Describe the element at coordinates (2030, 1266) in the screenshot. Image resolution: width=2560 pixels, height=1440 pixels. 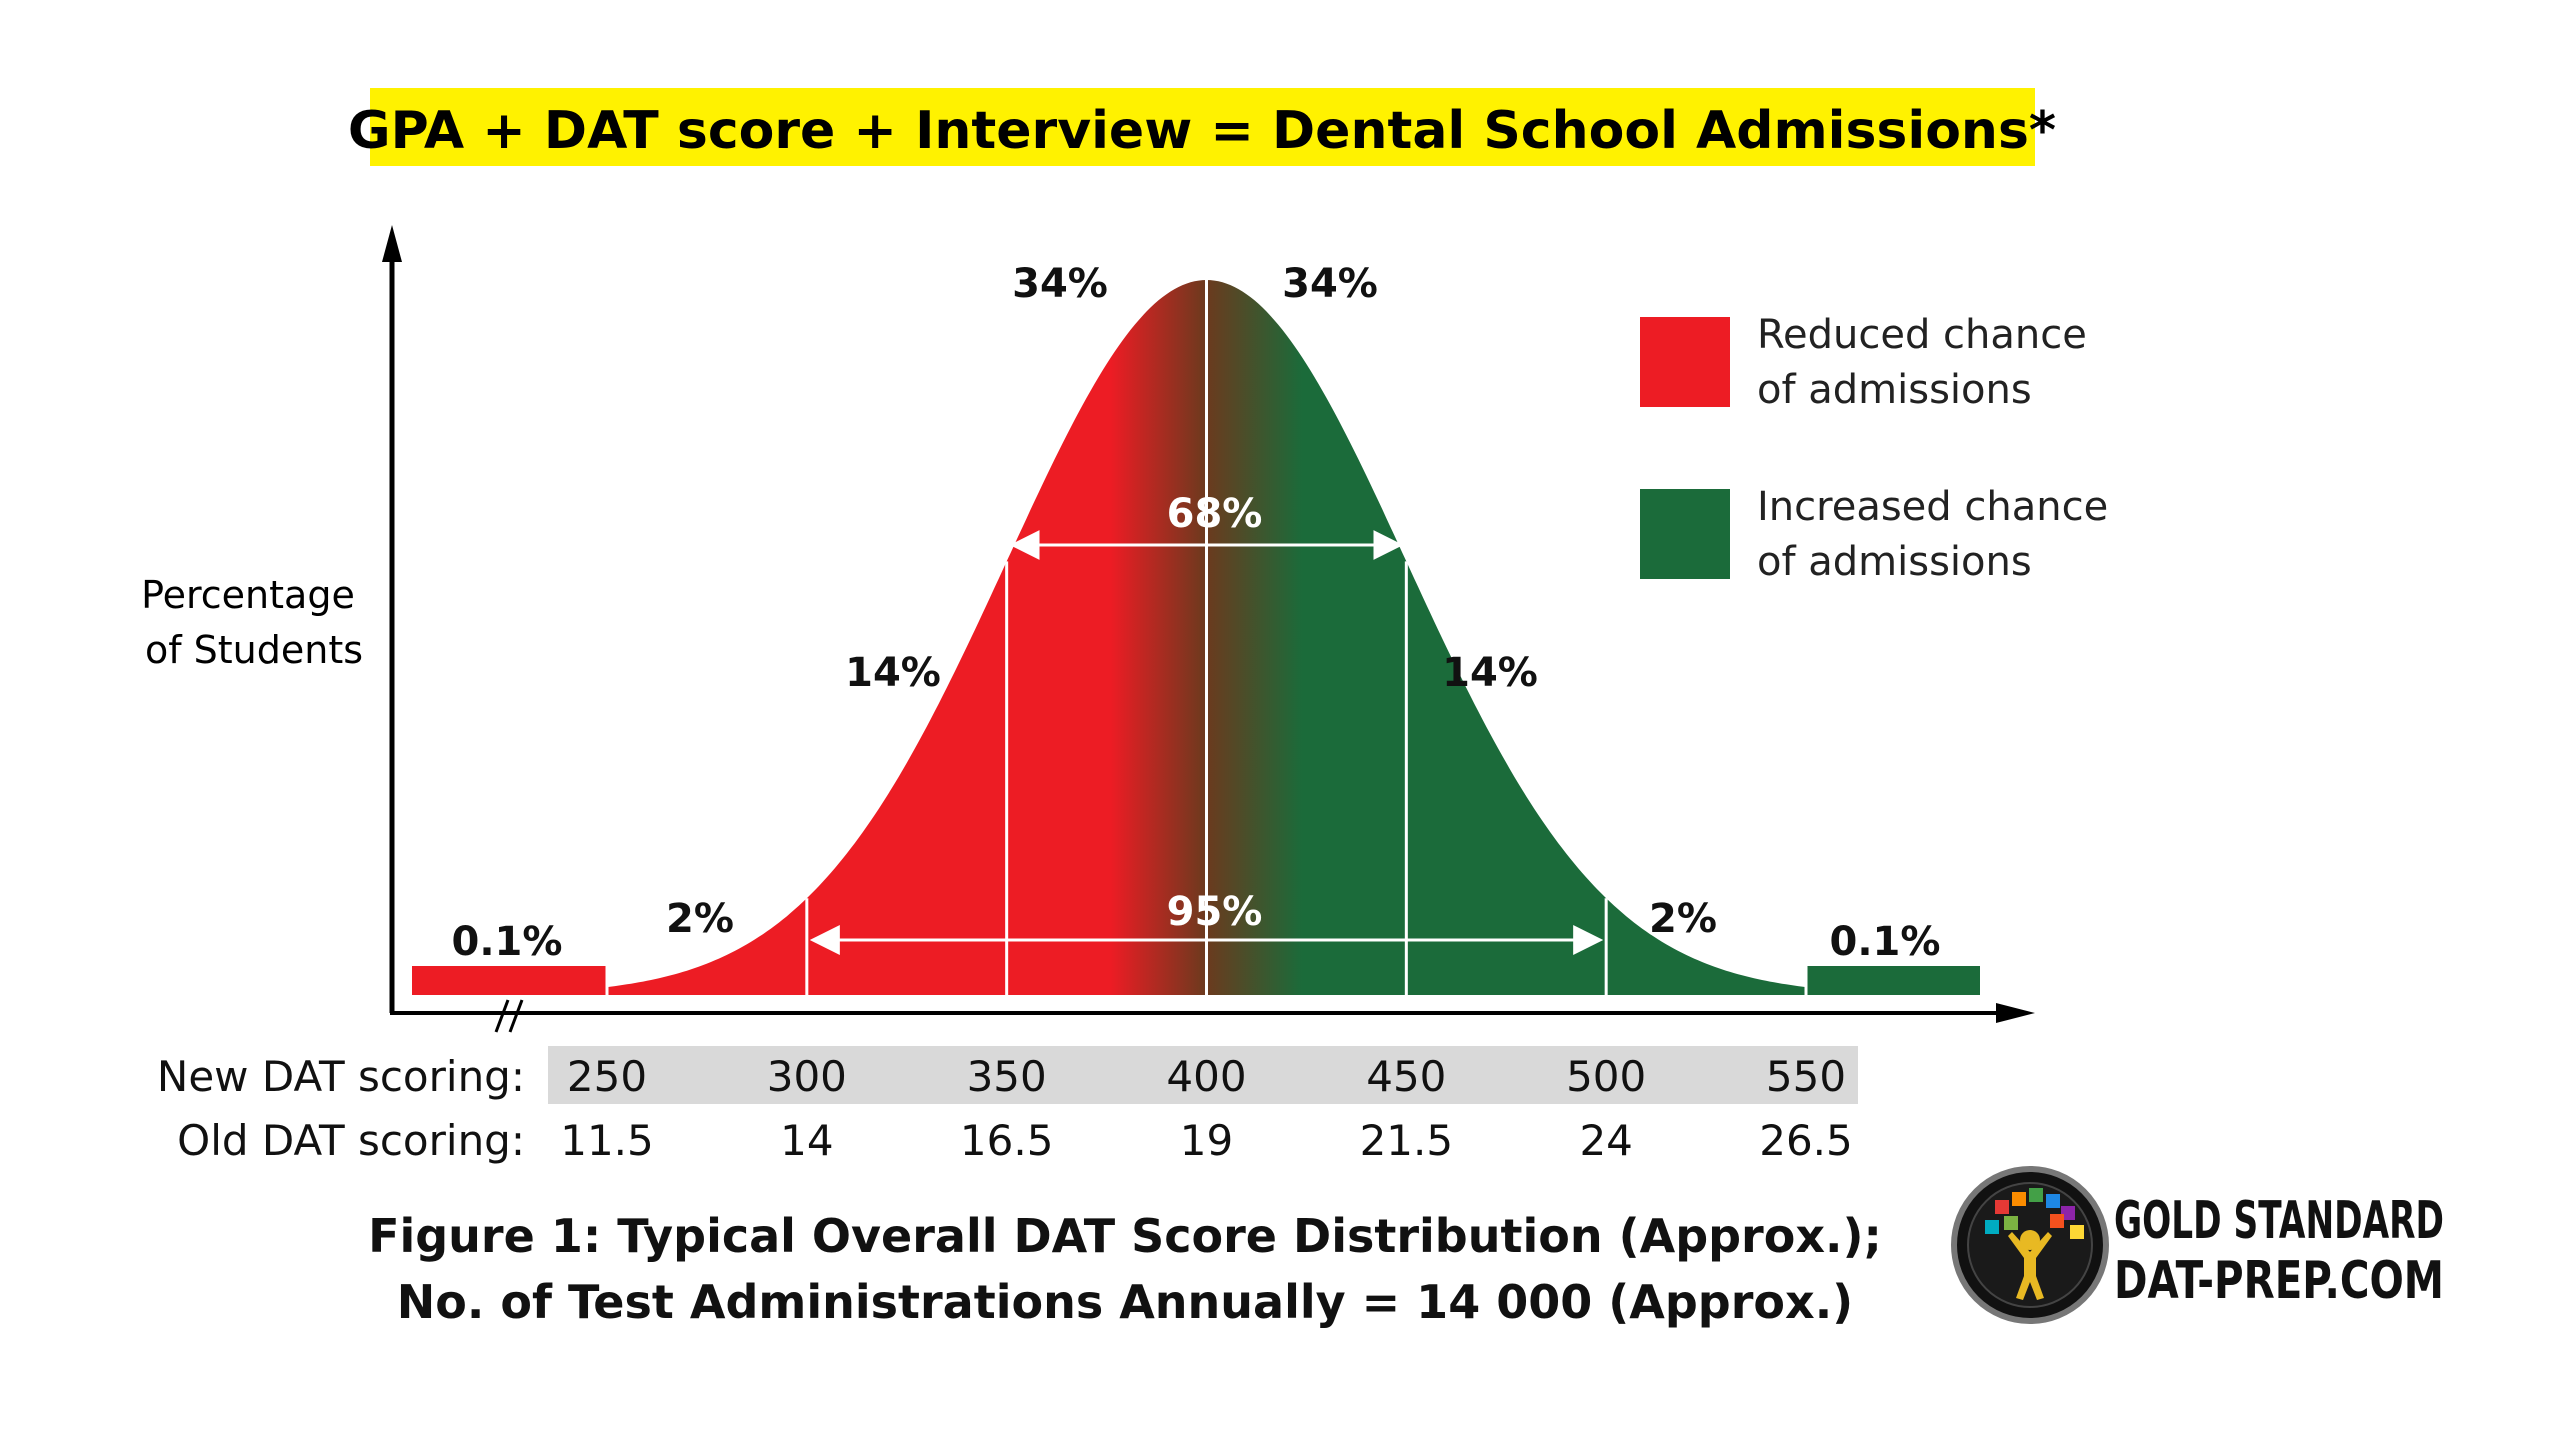
I see `logo-figure-body` at that location.